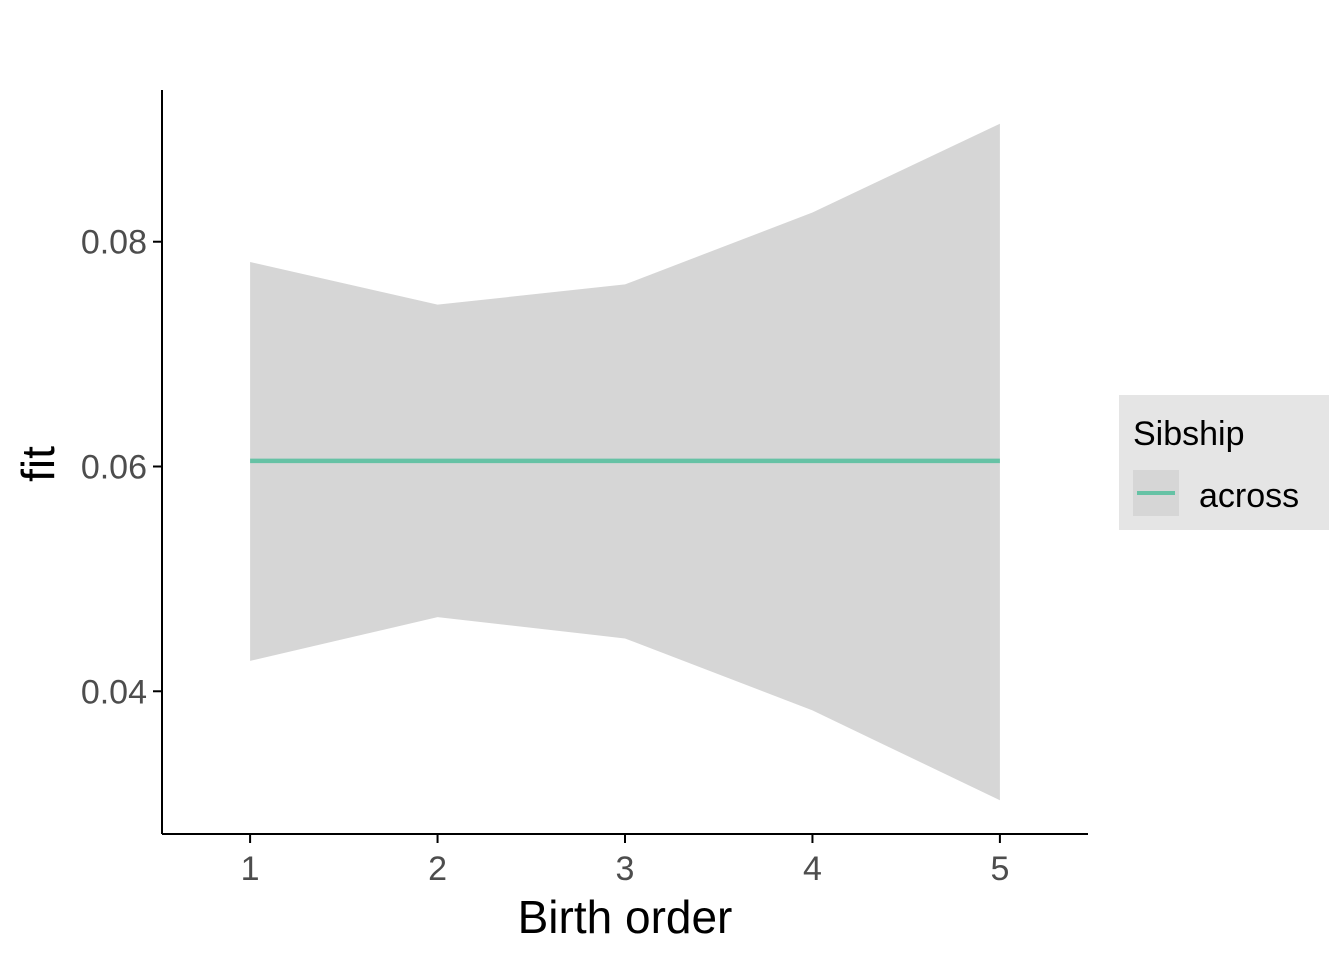 The image size is (1344, 960). What do you see at coordinates (1224, 462) in the screenshot?
I see `legend: Sibship across` at bounding box center [1224, 462].